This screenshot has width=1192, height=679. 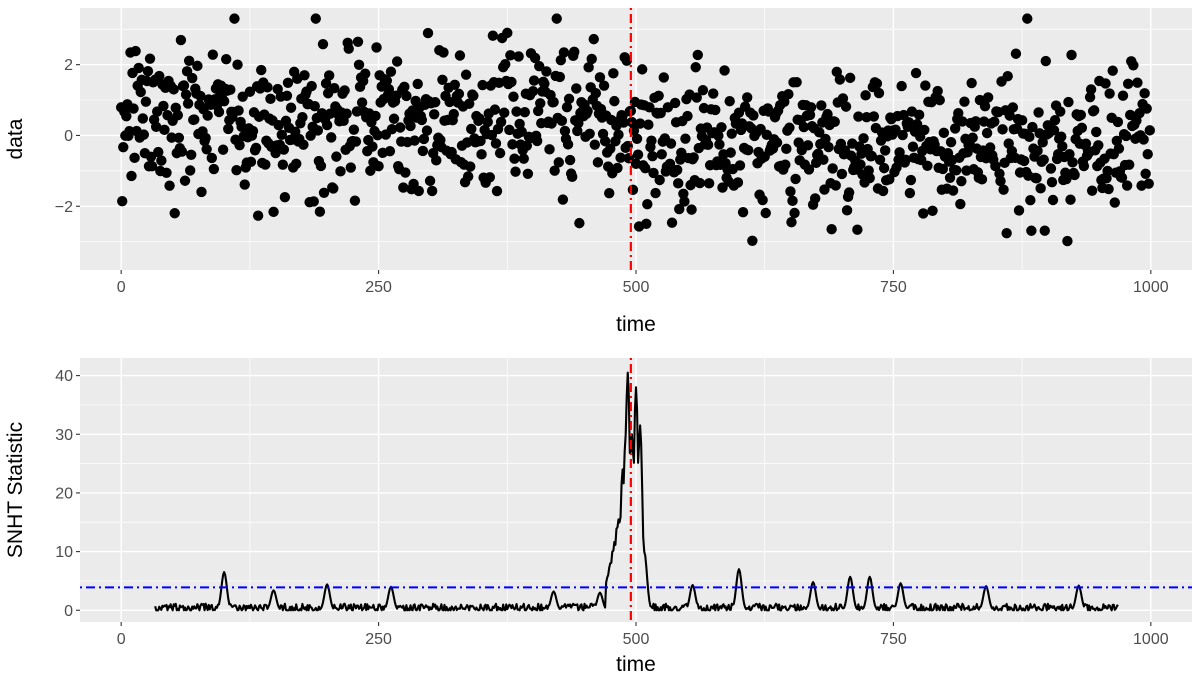 What do you see at coordinates (68, 136) in the screenshot?
I see `y-tick-label: 0` at bounding box center [68, 136].